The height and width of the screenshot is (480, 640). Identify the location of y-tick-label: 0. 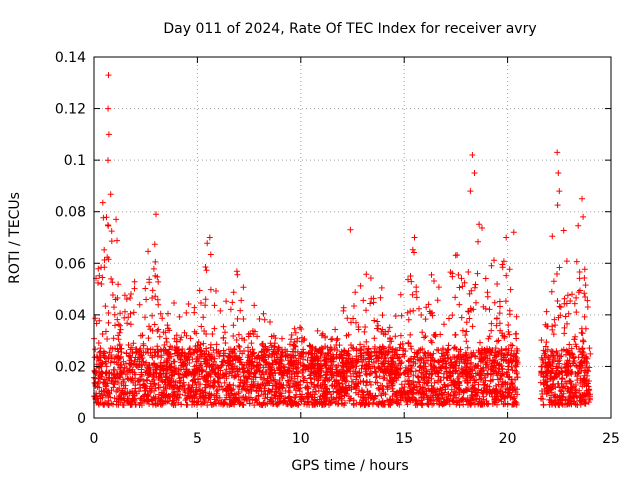
(81, 419).